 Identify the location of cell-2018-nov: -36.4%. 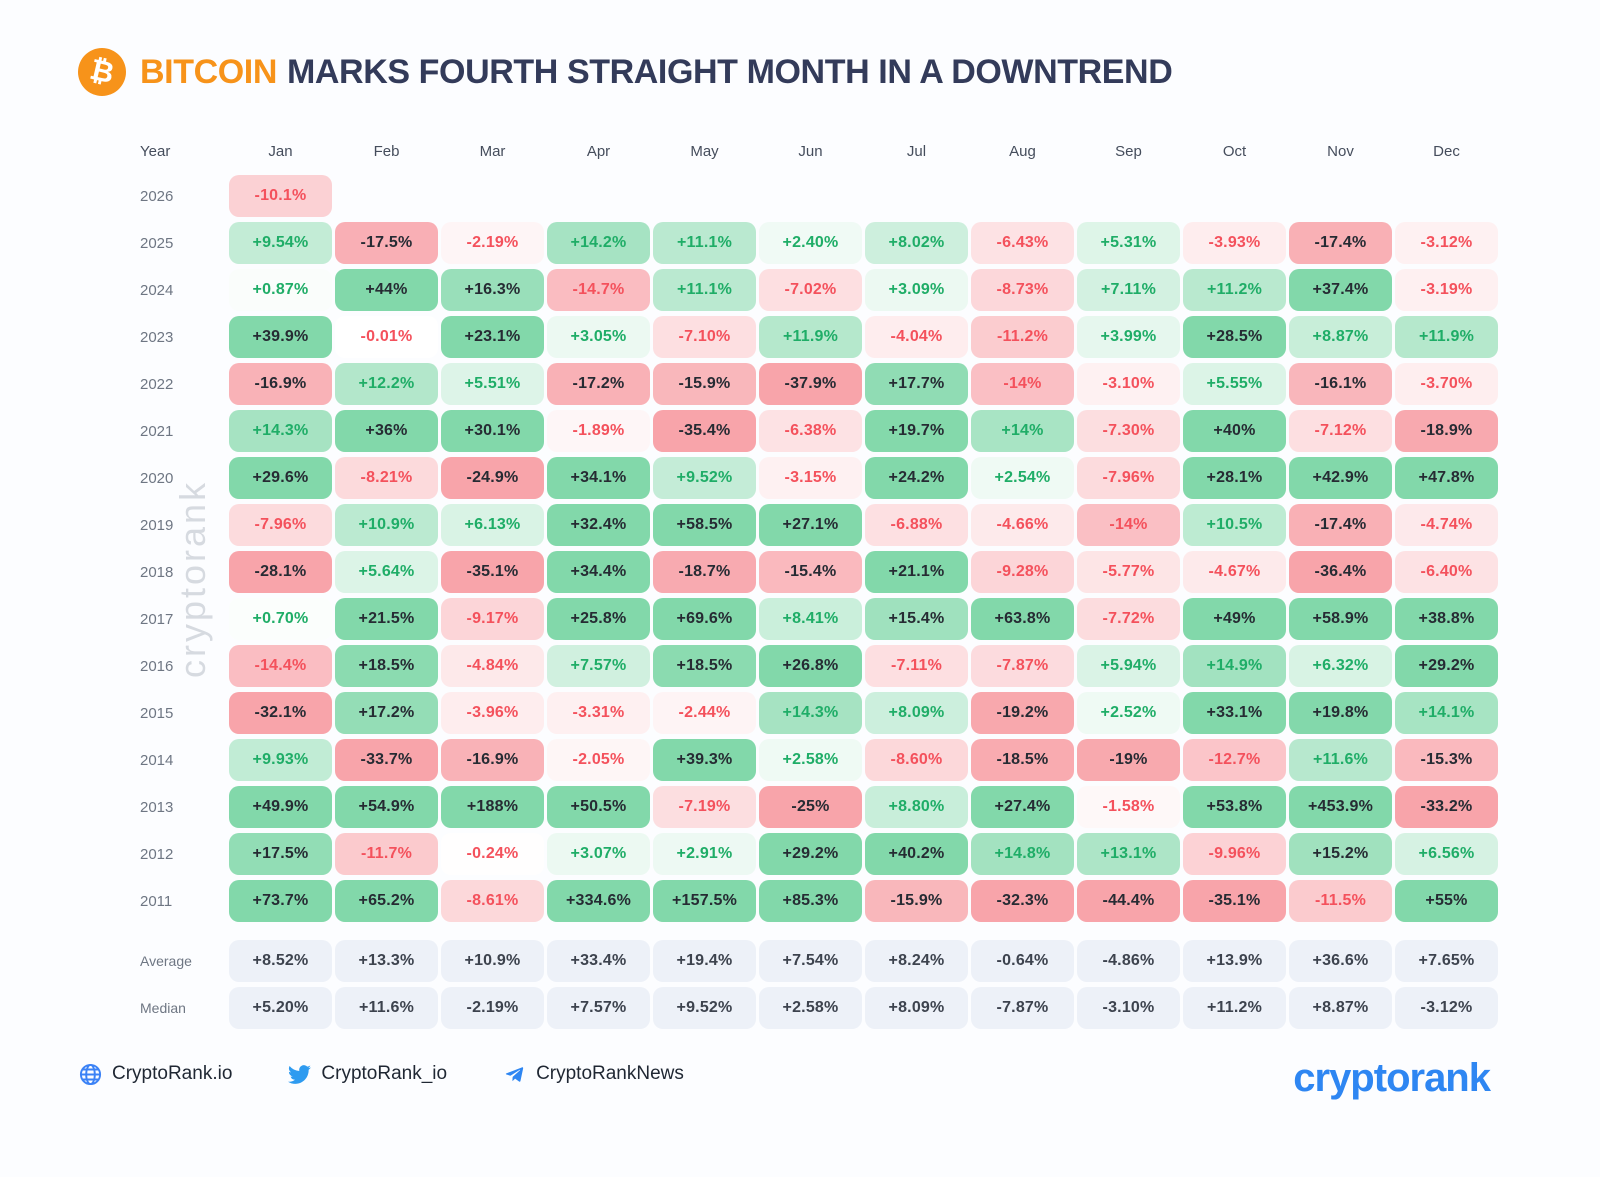
(1340, 572).